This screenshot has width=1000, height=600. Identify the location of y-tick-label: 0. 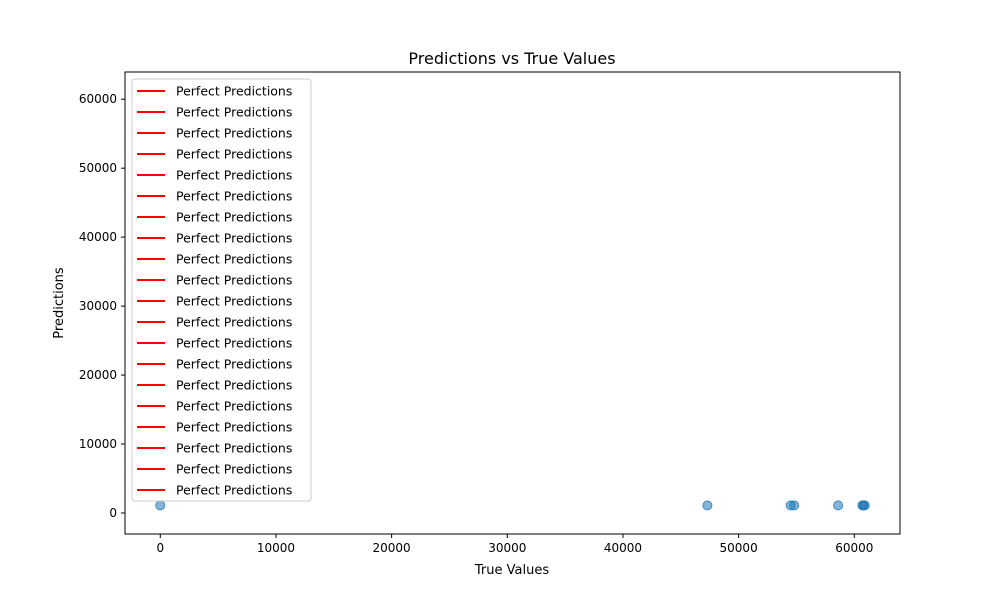
(113, 513).